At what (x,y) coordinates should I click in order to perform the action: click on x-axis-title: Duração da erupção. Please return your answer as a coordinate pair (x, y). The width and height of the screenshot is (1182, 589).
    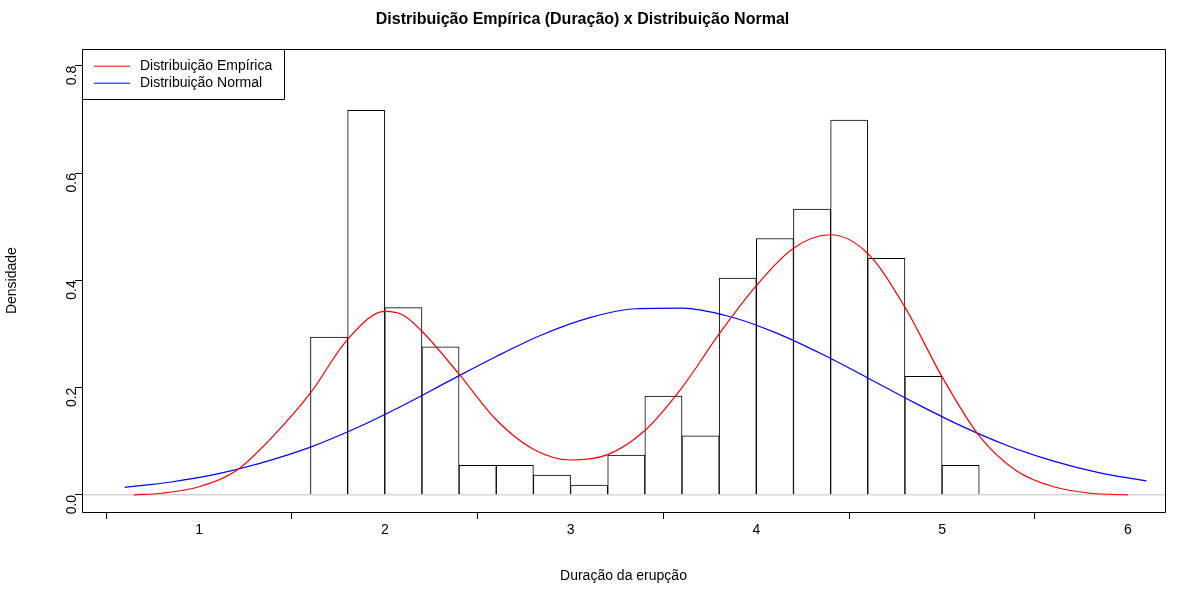
    Looking at the image, I should click on (624, 575).